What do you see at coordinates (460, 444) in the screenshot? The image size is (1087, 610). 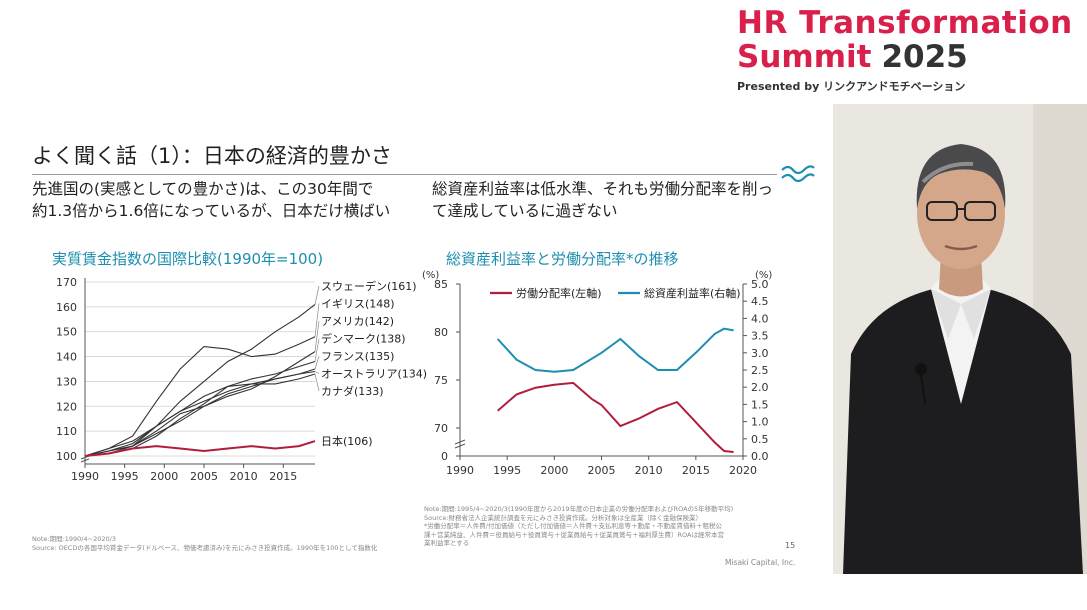 I see `axis-break-icon` at bounding box center [460, 444].